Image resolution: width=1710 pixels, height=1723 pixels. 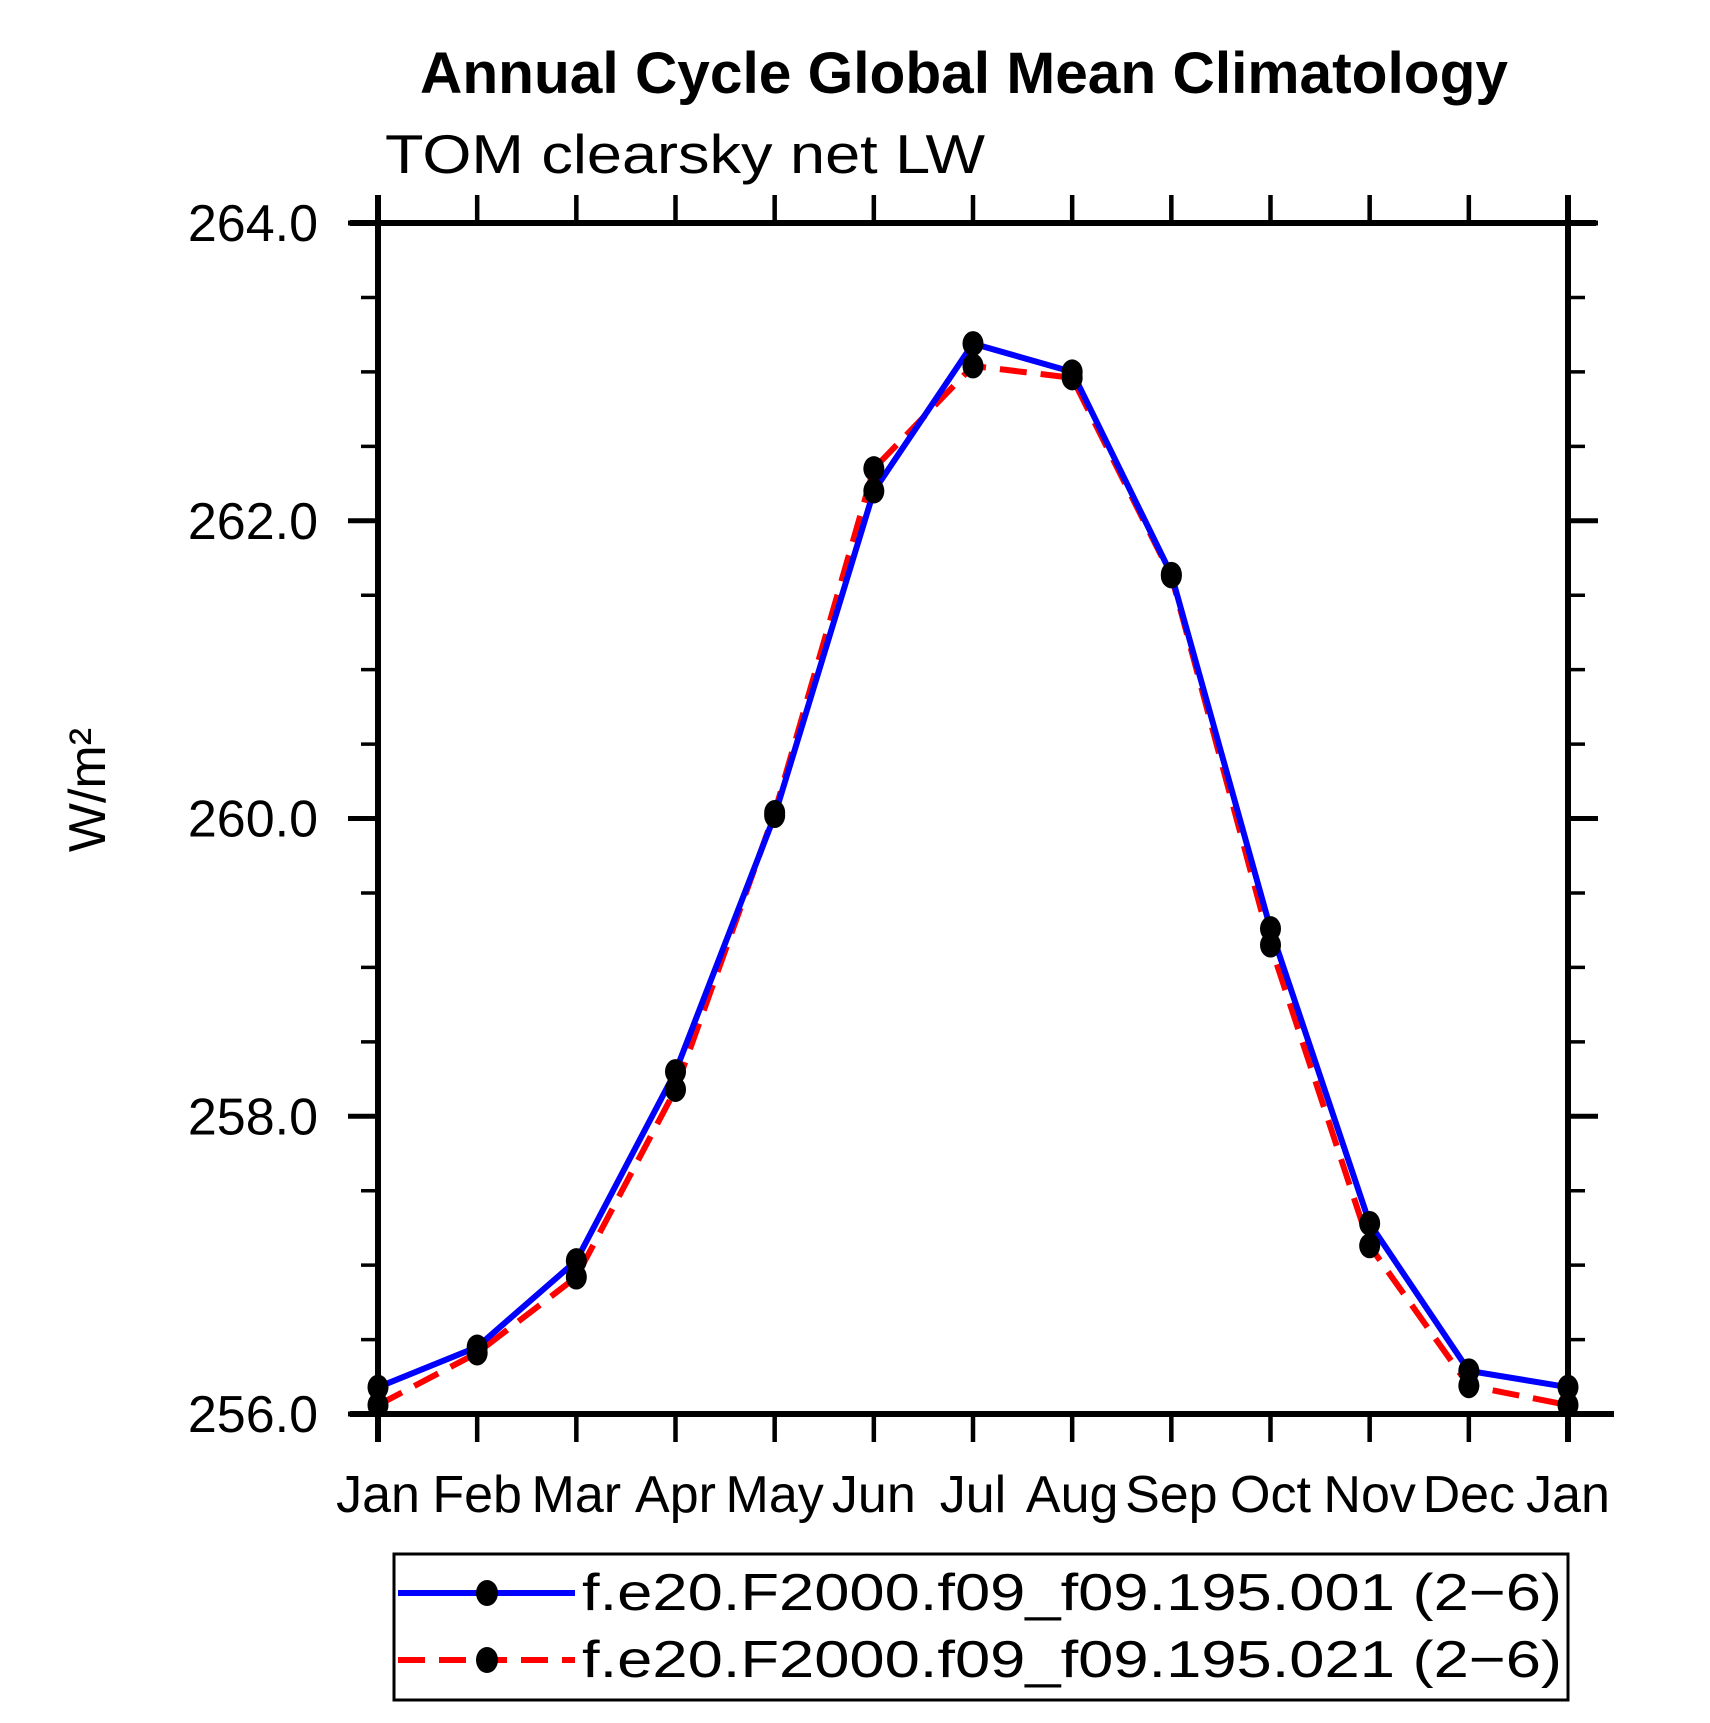 What do you see at coordinates (675, 1495) in the screenshot?
I see `x-tick-label: Apr` at bounding box center [675, 1495].